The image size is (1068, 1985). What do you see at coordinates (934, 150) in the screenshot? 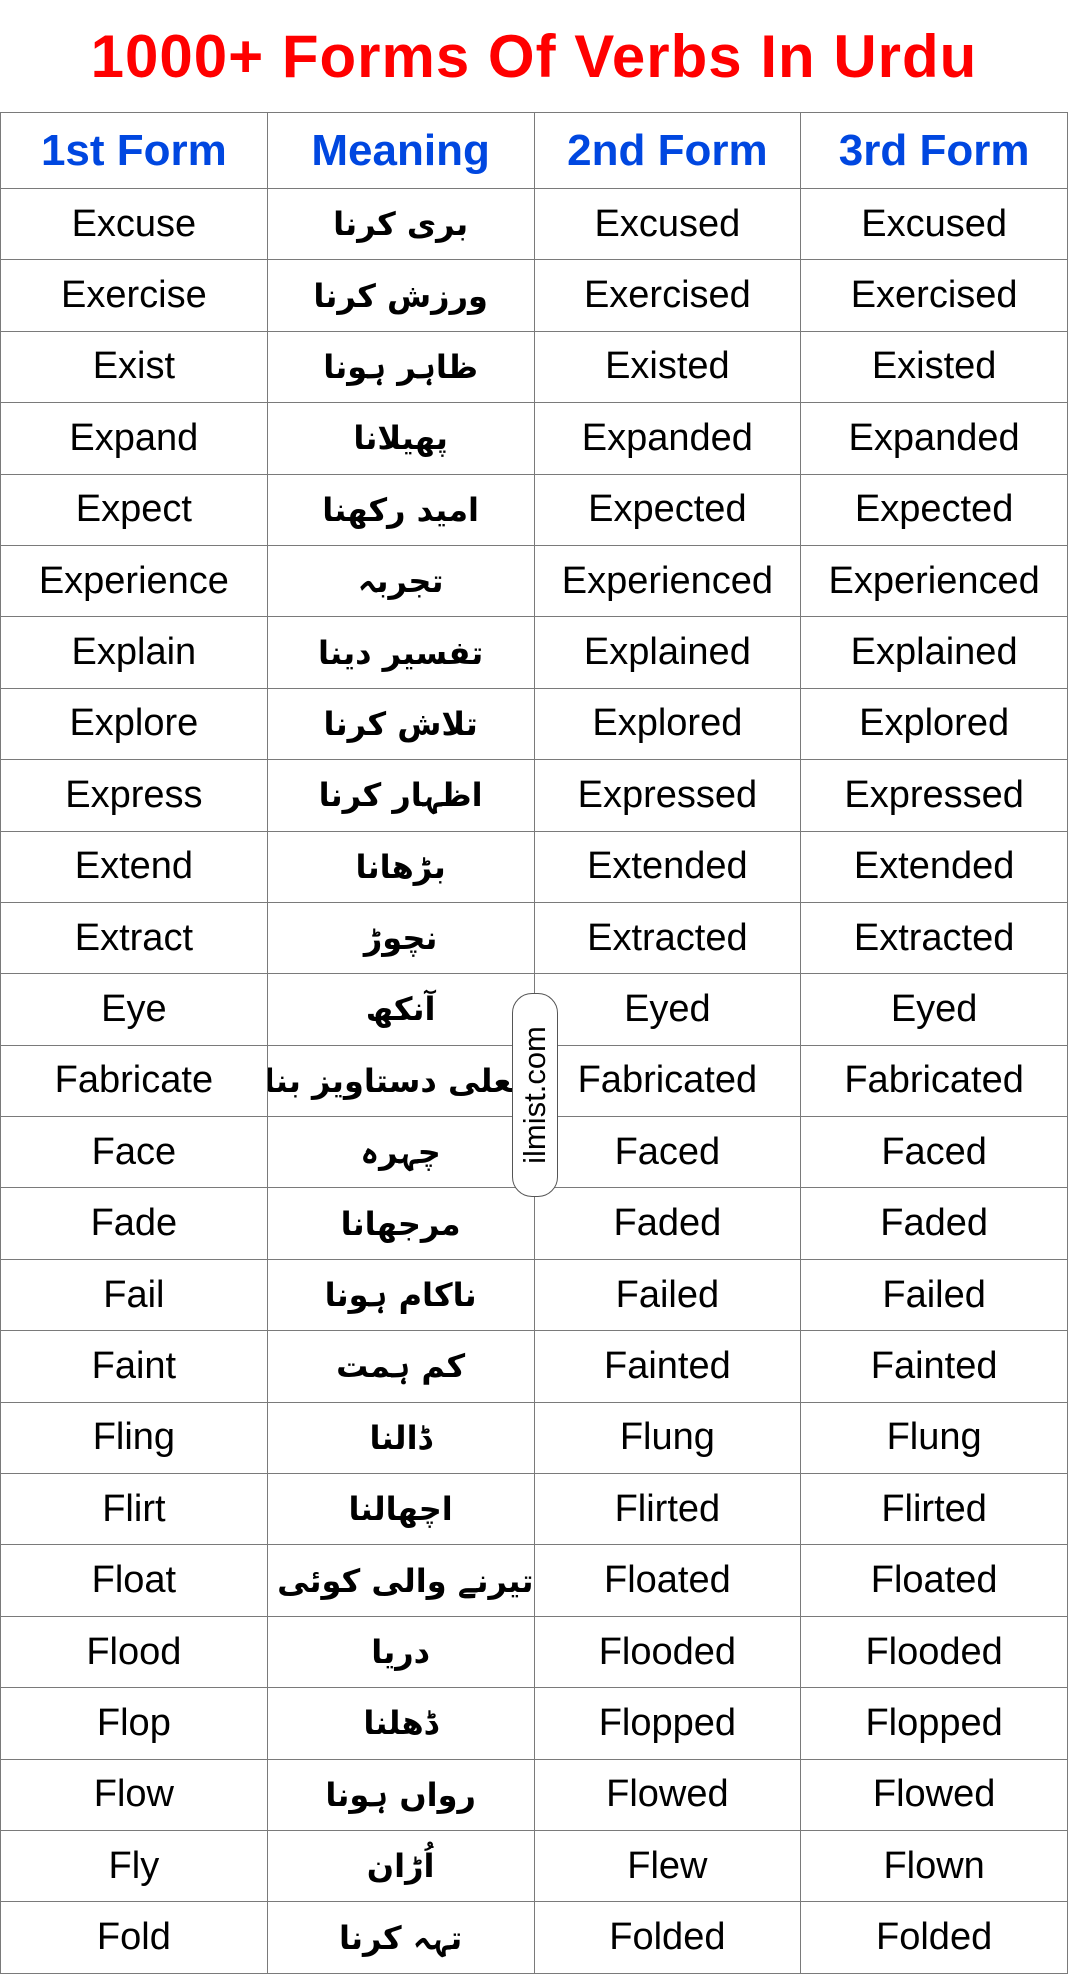
I see `header-3rd-form: 3rd Form` at bounding box center [934, 150].